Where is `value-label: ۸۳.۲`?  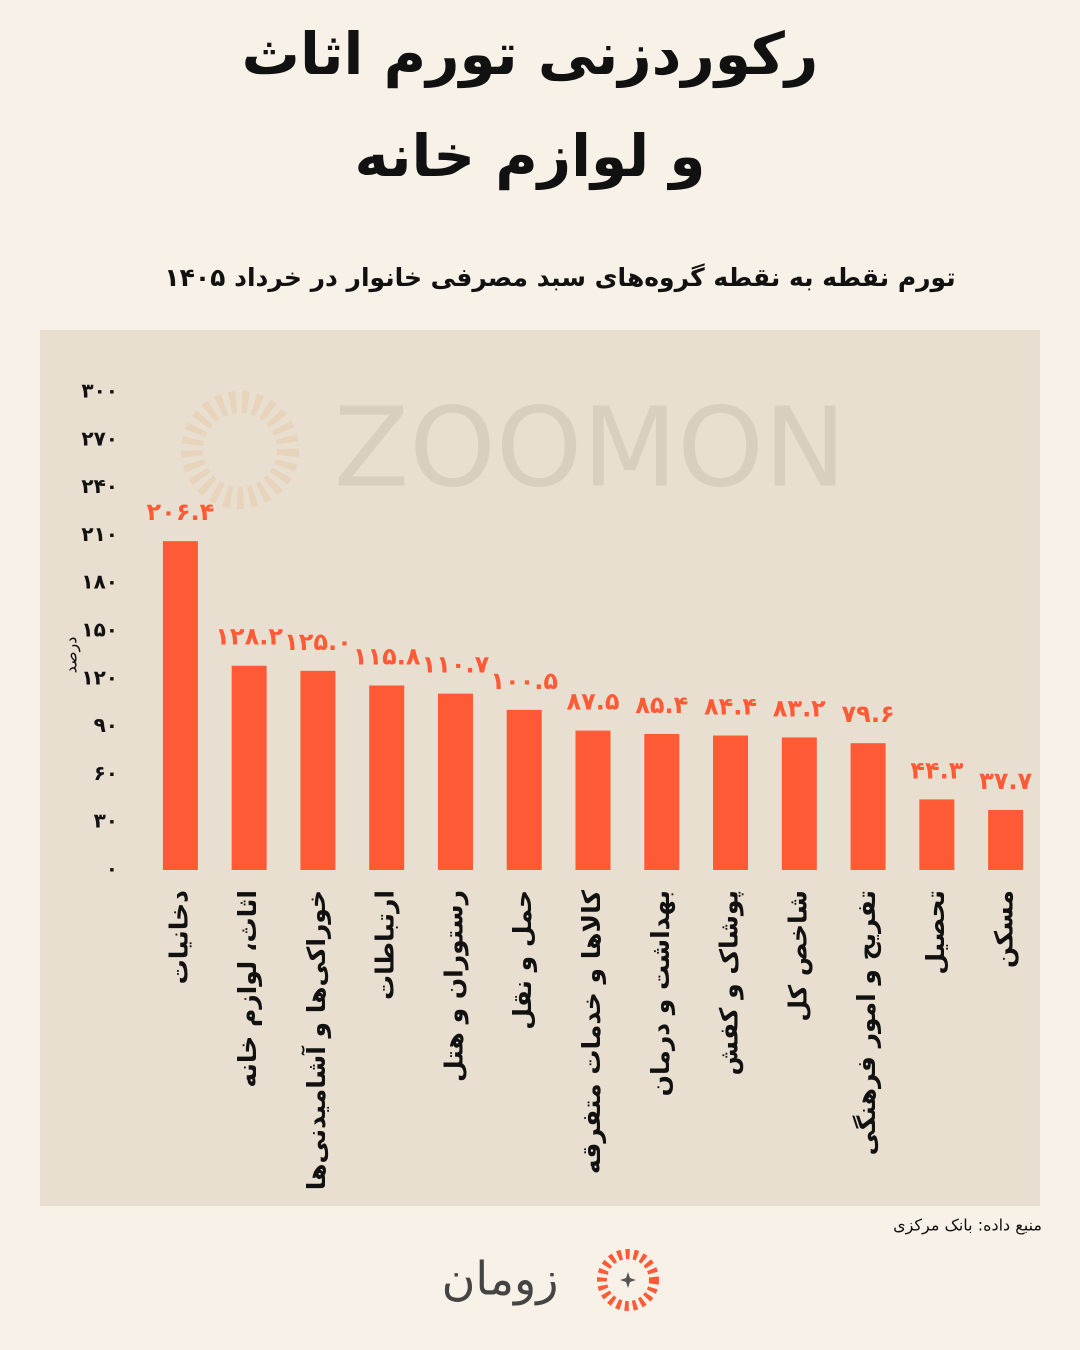
value-label: ۸۳.۲ is located at coordinates (799, 708).